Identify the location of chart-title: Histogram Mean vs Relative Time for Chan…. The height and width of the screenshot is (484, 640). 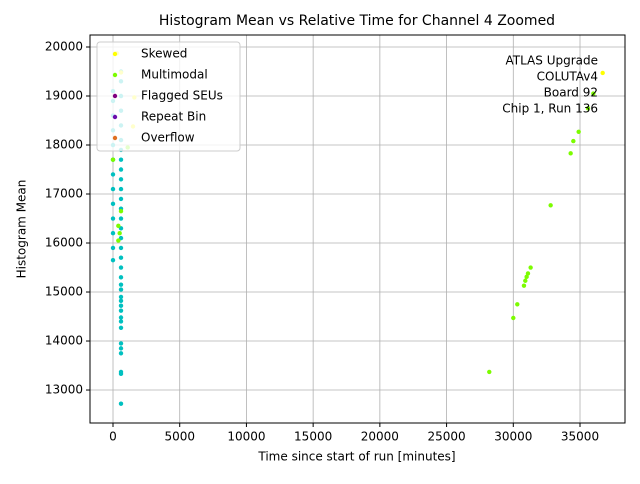
(357, 21).